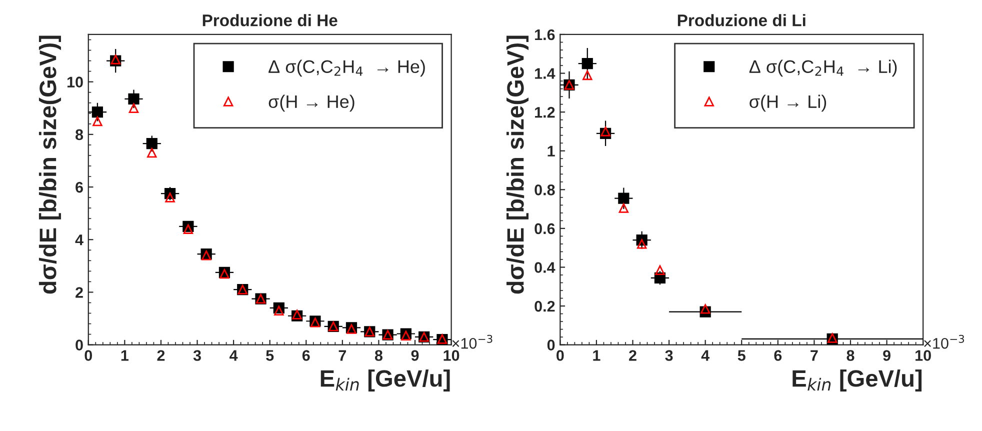 This screenshot has height=431, width=982. I want to click on y-tick-label: 10, so click(75, 82).